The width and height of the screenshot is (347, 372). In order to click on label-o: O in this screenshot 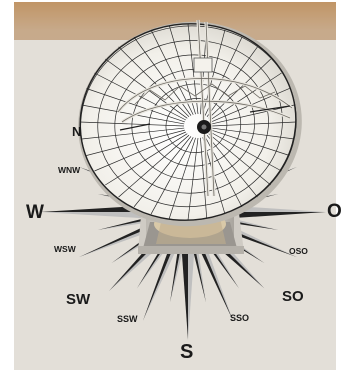, I will do `click(334, 211)`.